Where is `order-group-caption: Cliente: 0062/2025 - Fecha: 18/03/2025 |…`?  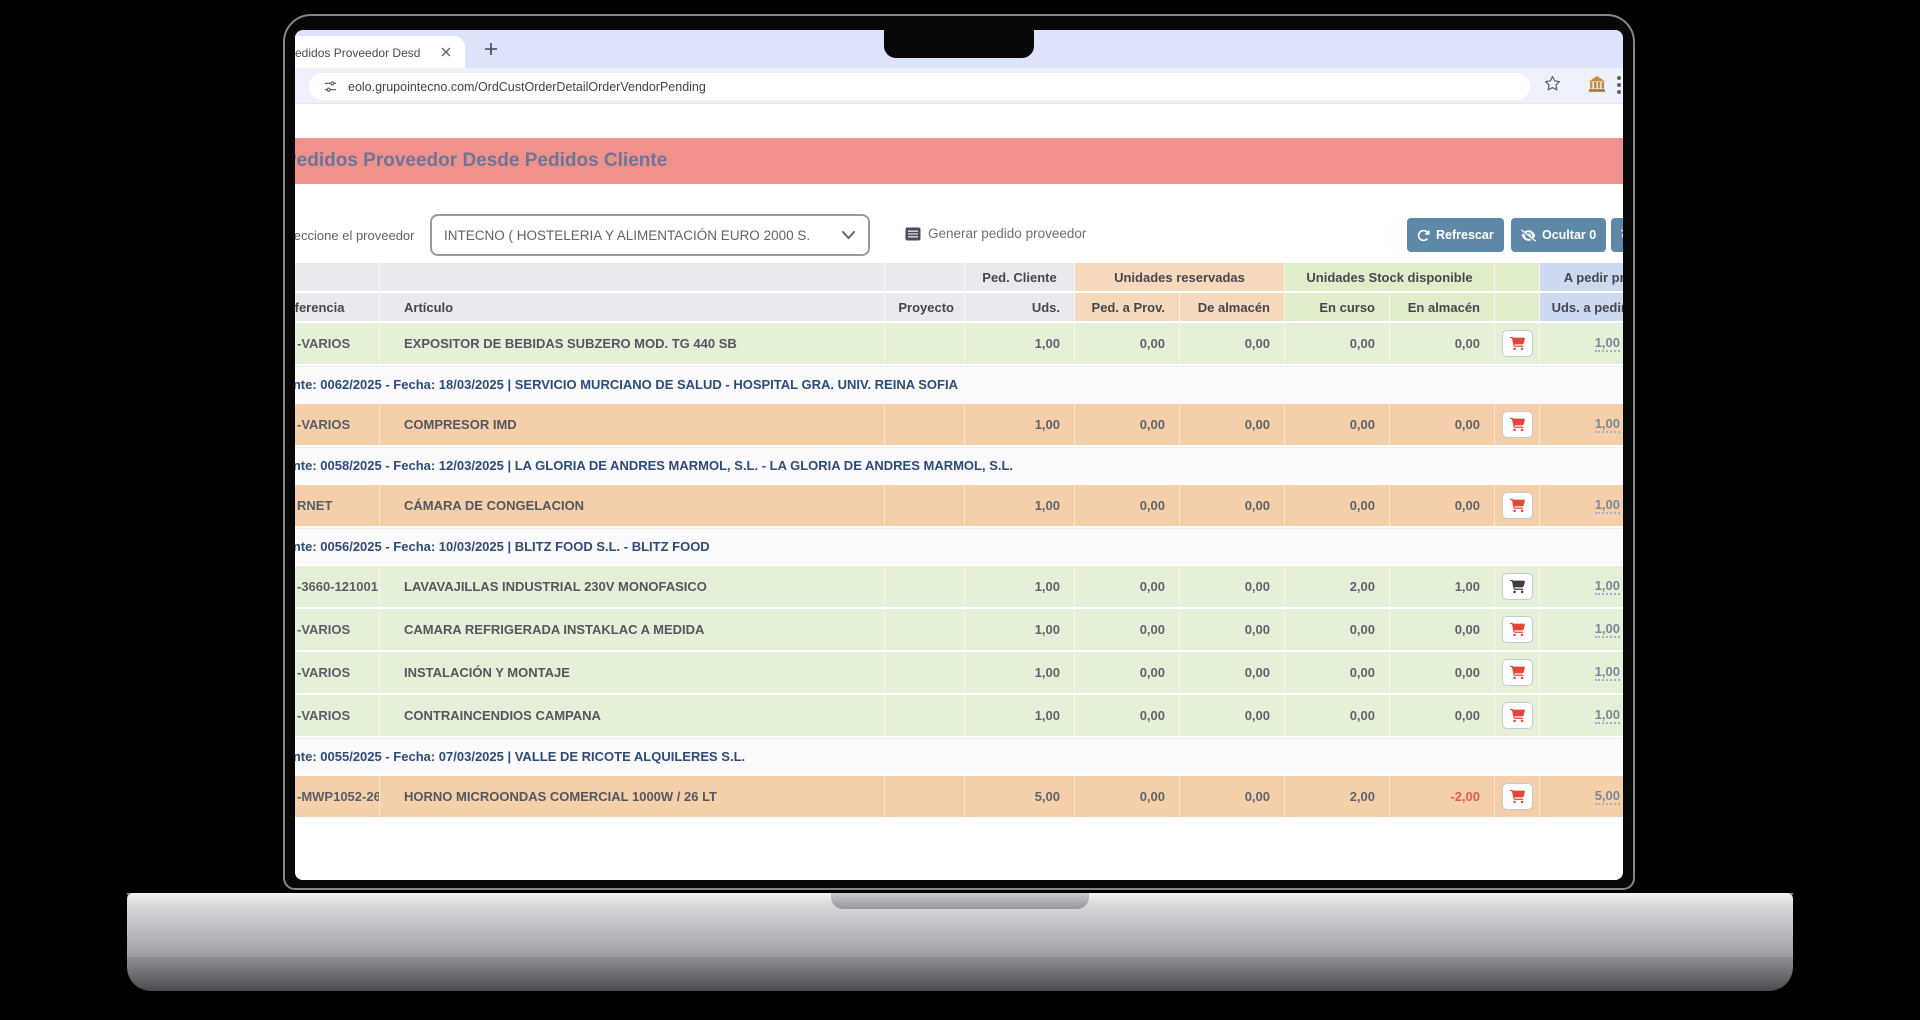
order-group-caption: Cliente: 0062/2025 - Fecha: 18/03/2025 |… is located at coordinates (626, 384).